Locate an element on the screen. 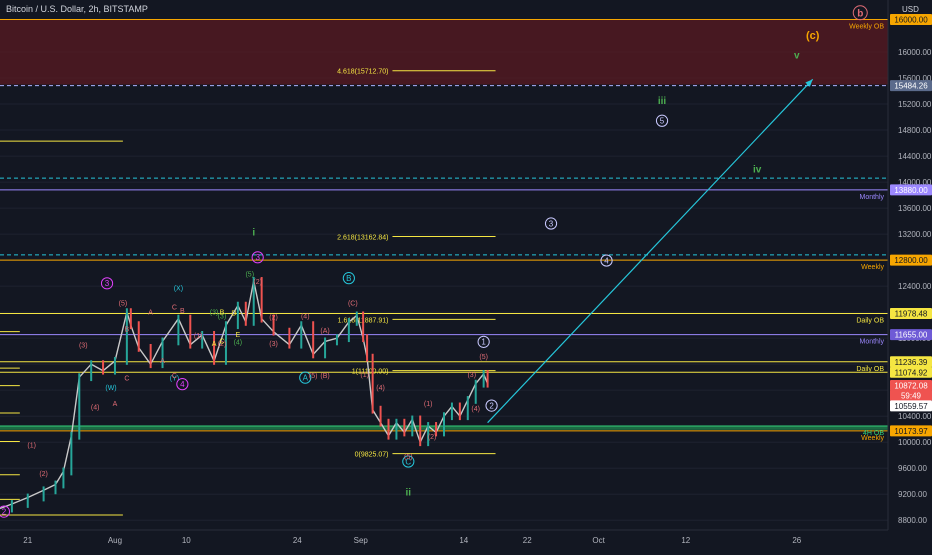 The width and height of the screenshot is (932, 555). wave-label: 2 is located at coordinates (4, 511).